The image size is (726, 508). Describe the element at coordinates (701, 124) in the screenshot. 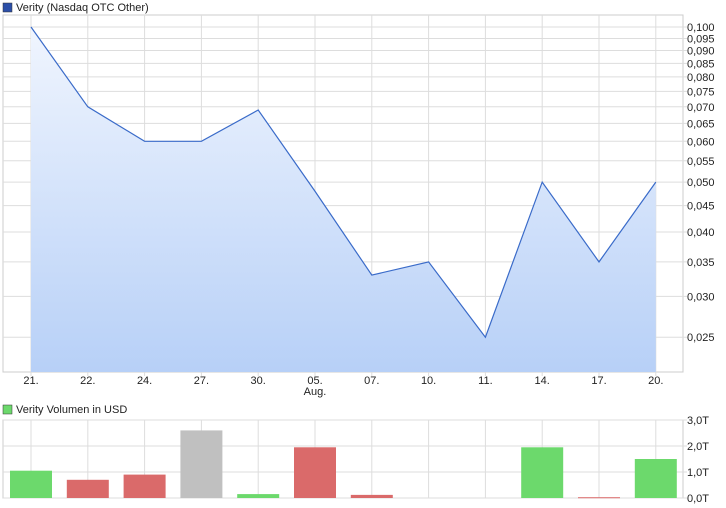

I see `y-tick-label: 0,065` at that location.